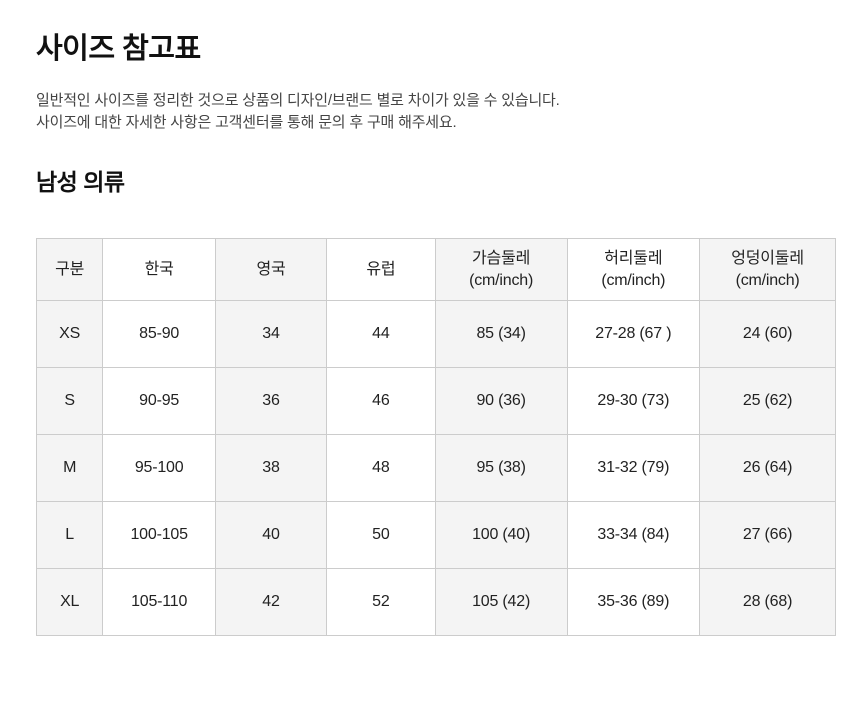 The width and height of the screenshot is (860, 702). What do you see at coordinates (159, 270) in the screenshot?
I see `column-header: 한국` at bounding box center [159, 270].